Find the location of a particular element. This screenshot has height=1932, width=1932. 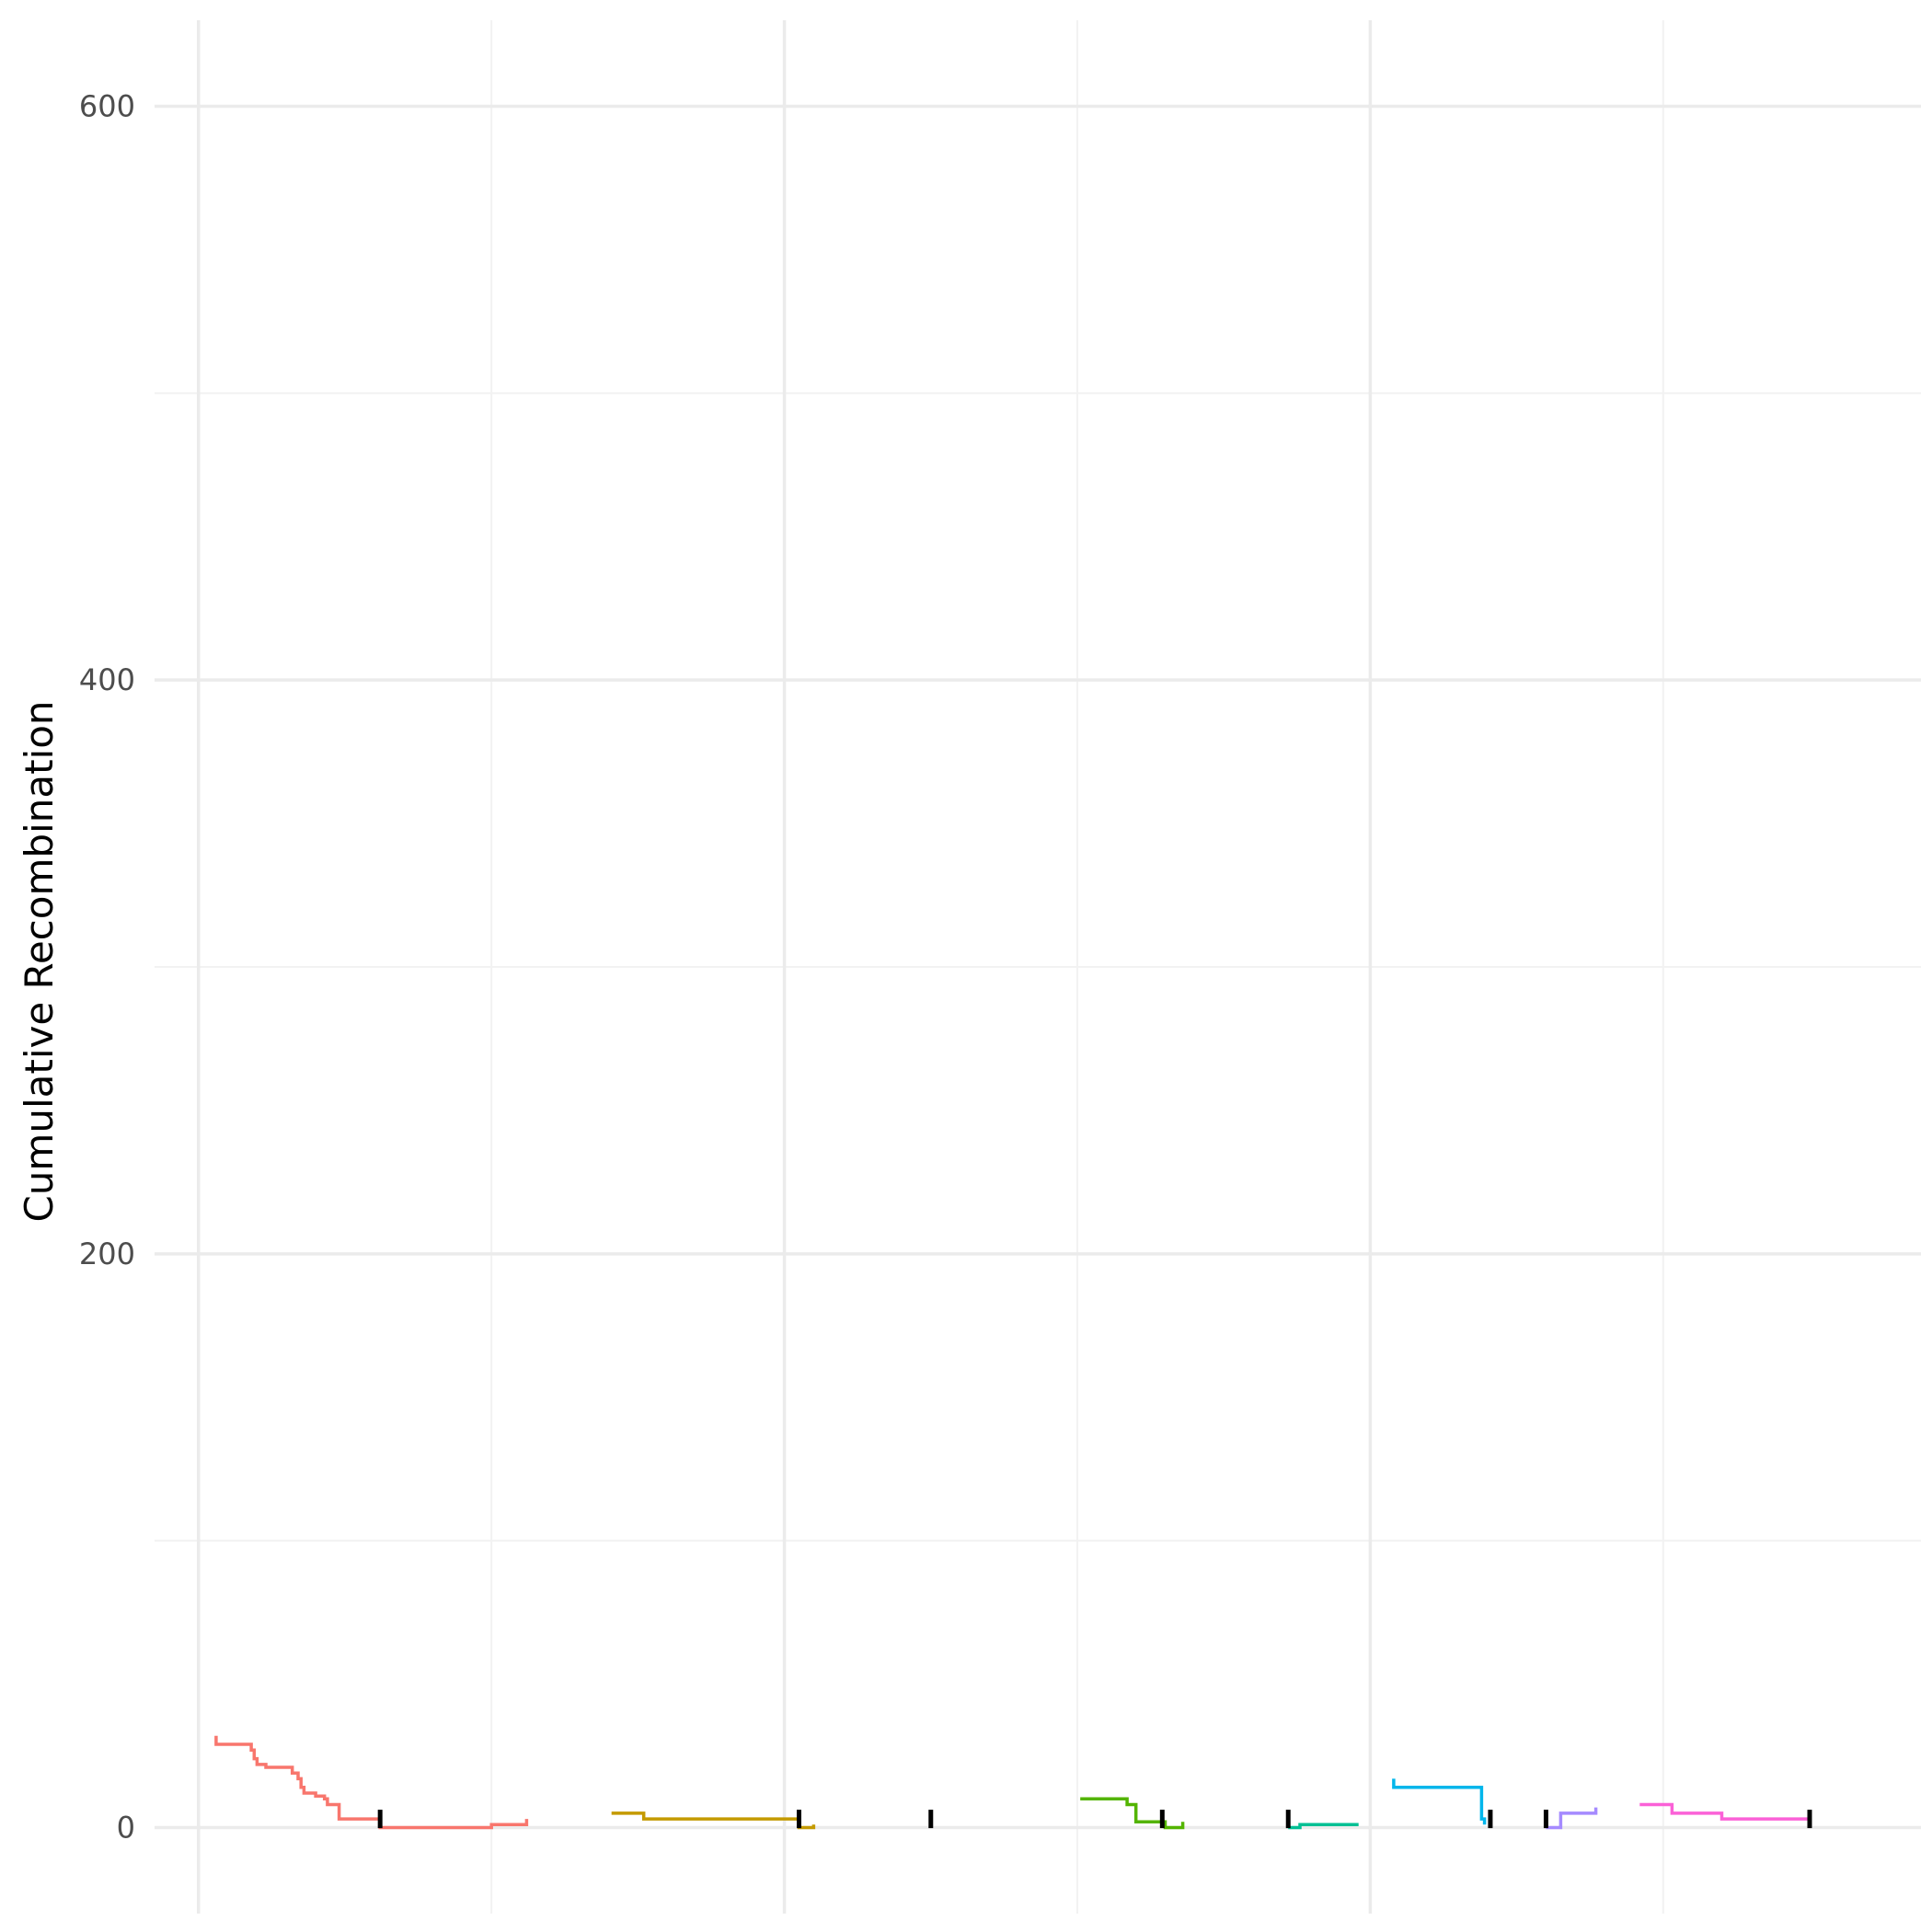

y-tick-label: 600 is located at coordinates (107, 106).